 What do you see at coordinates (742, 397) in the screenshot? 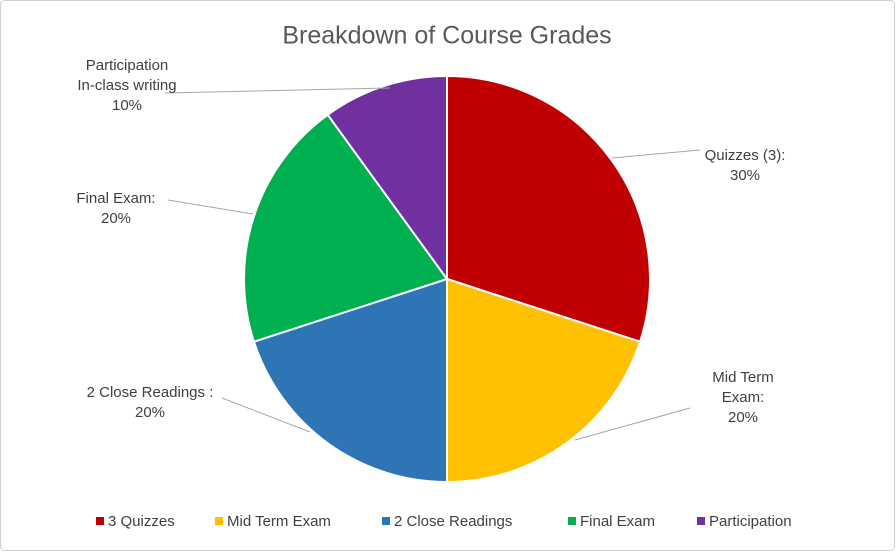
I see `data-label: Mid Term Exam: 20%` at bounding box center [742, 397].